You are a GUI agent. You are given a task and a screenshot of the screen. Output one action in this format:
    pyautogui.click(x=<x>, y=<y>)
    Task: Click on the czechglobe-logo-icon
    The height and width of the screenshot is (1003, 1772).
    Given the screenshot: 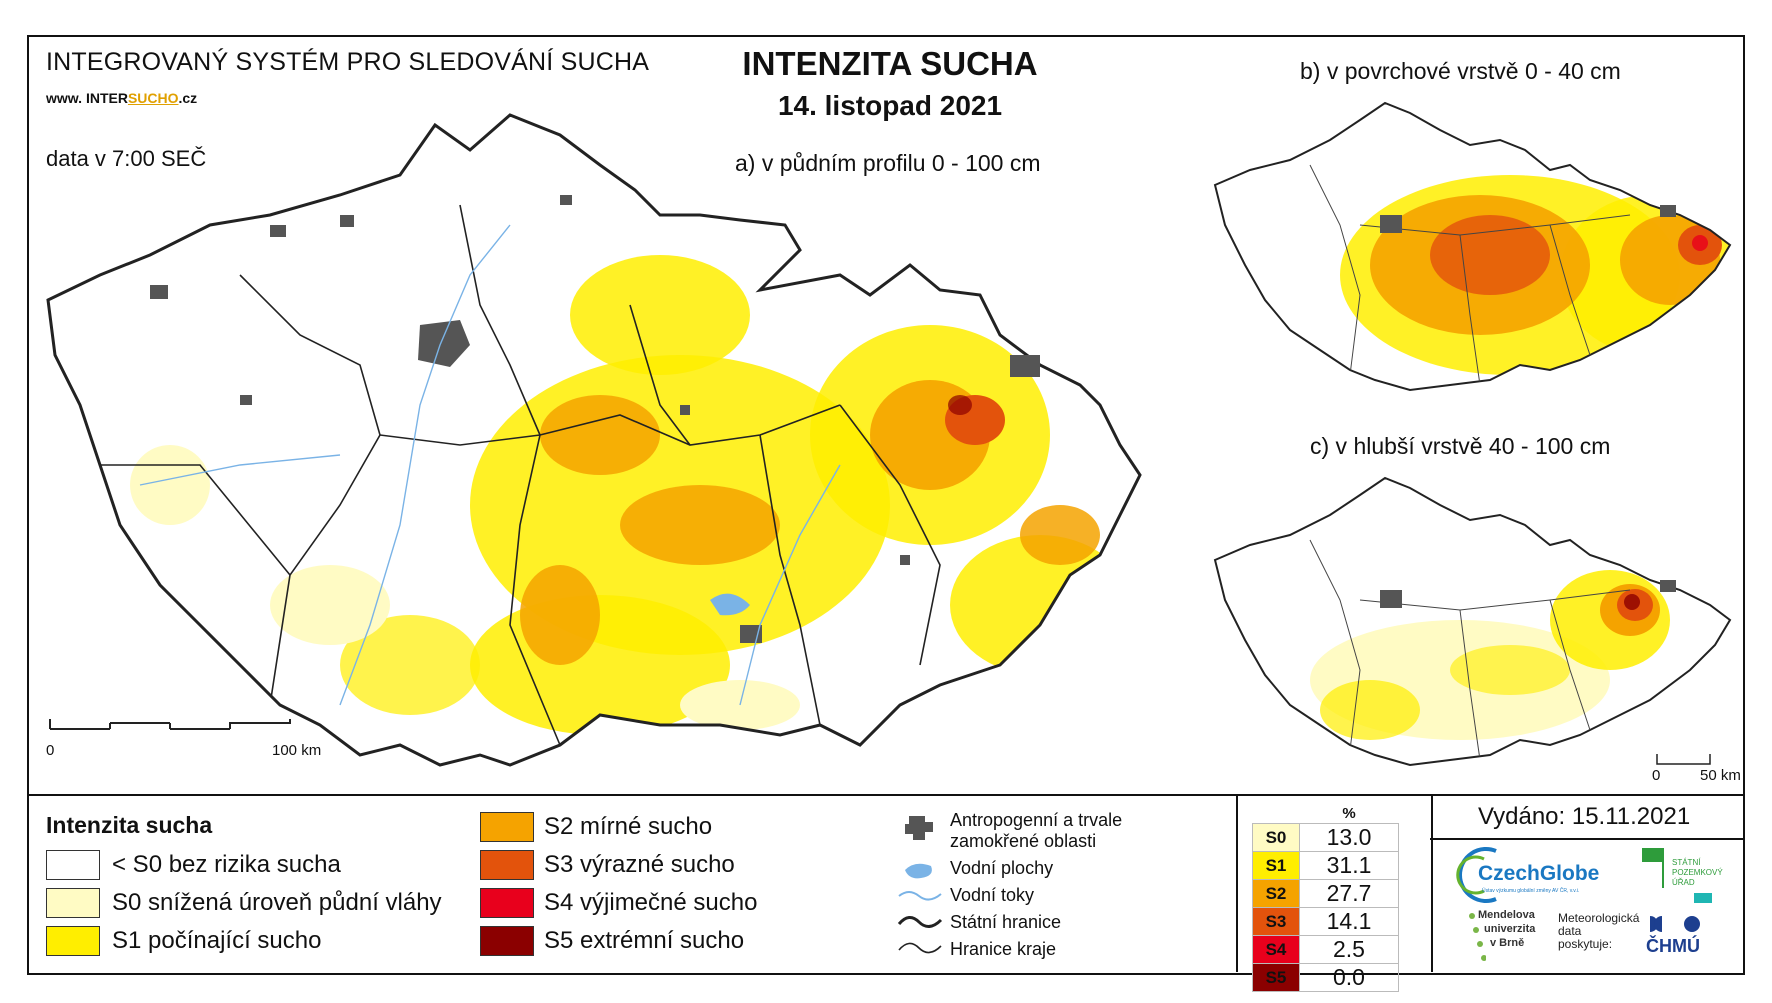 What is the action you would take?
    pyautogui.click(x=1476, y=875)
    